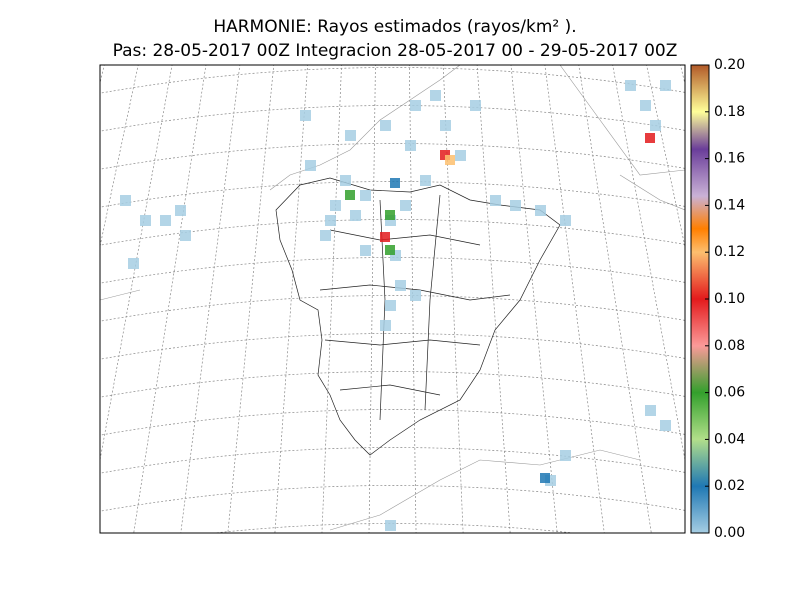 This screenshot has height=600, width=800. What do you see at coordinates (729, 65) in the screenshot?
I see `colorbar-tick-label: 0.20` at bounding box center [729, 65].